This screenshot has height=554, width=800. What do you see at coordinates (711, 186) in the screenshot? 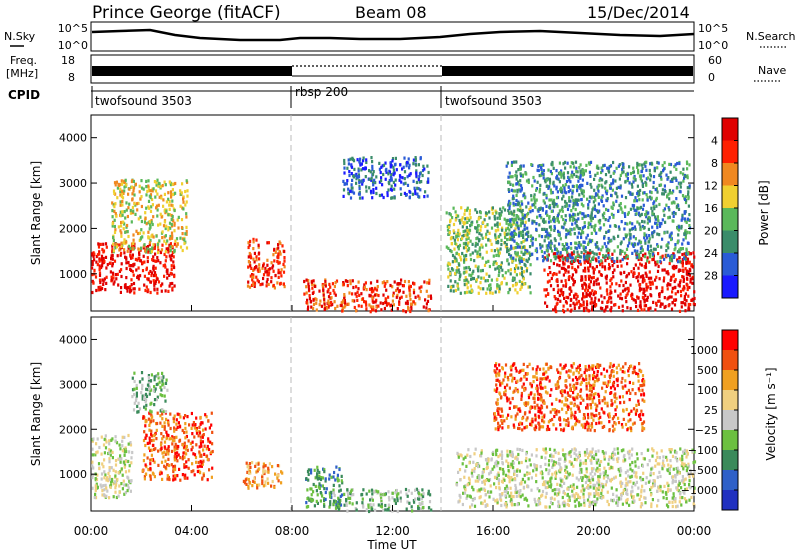
I see `colorbar-tick-label: 12` at bounding box center [711, 186].